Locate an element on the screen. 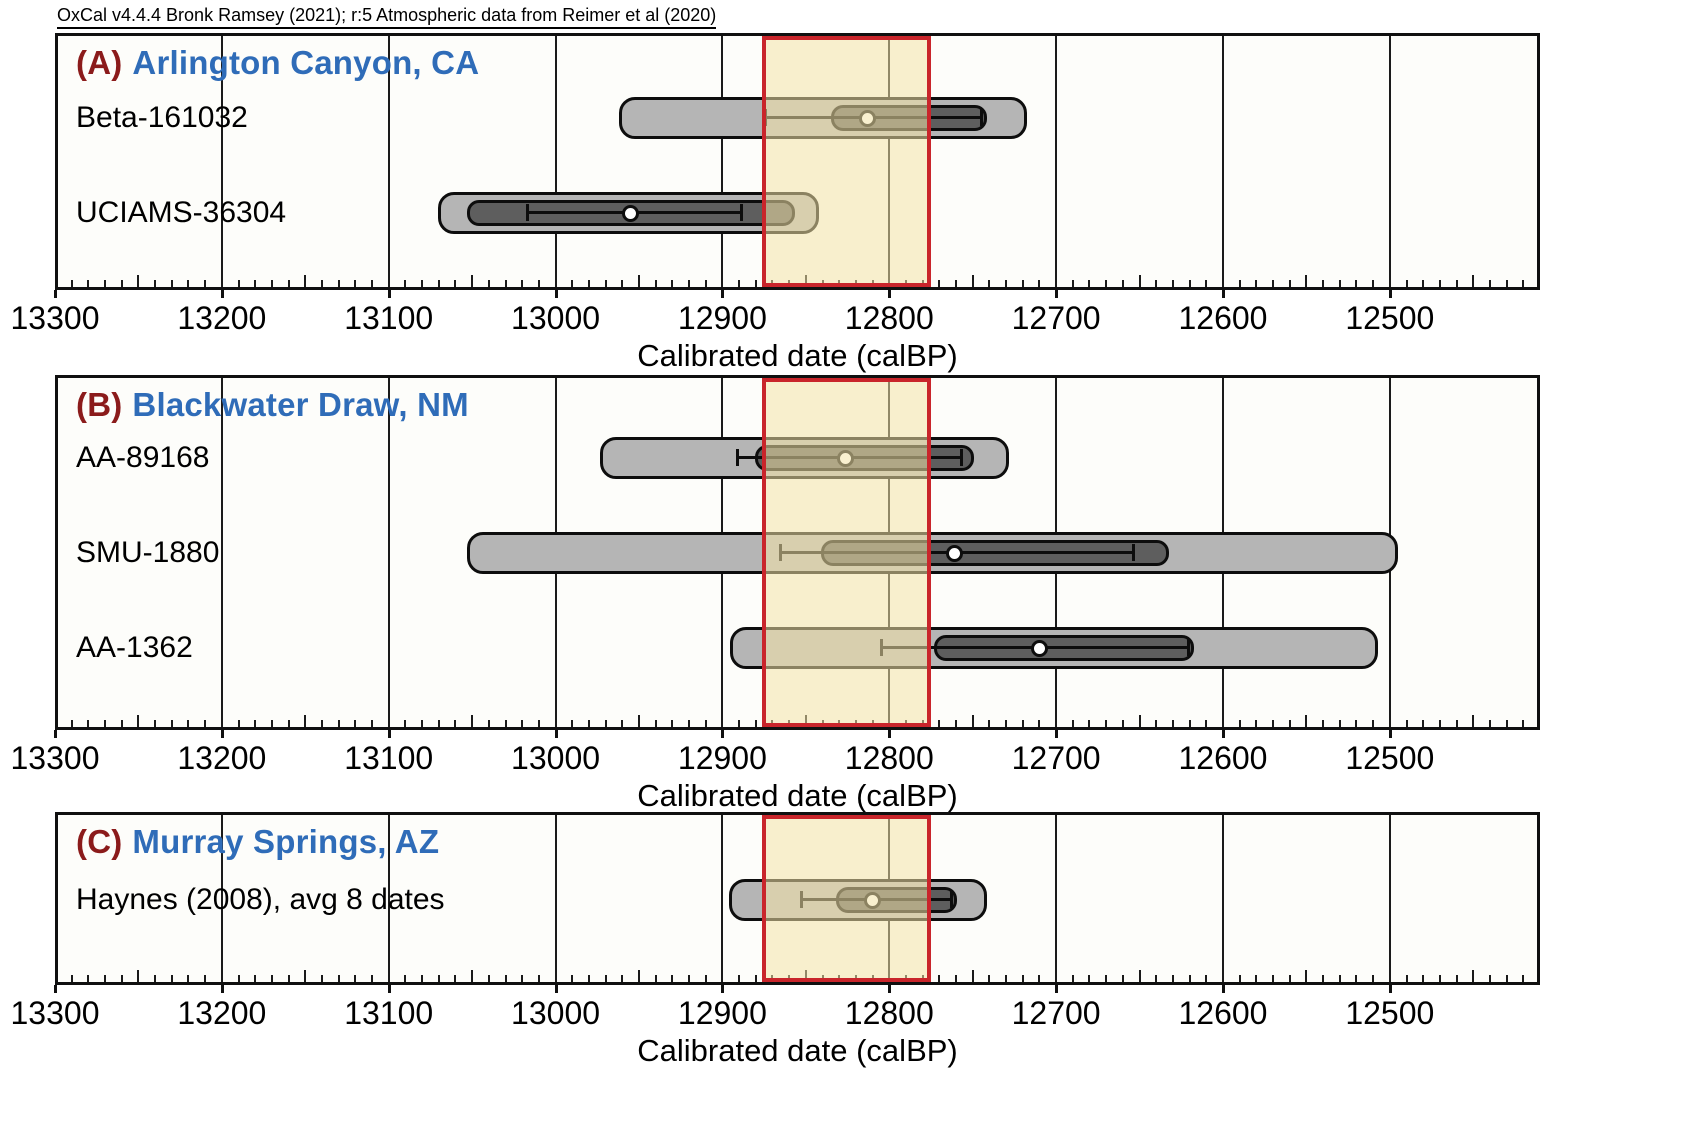  tick-label: 12500 is located at coordinates (1390, 318).